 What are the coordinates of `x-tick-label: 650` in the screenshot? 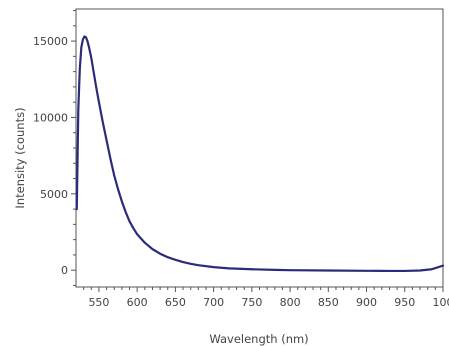 It's located at (175, 302).